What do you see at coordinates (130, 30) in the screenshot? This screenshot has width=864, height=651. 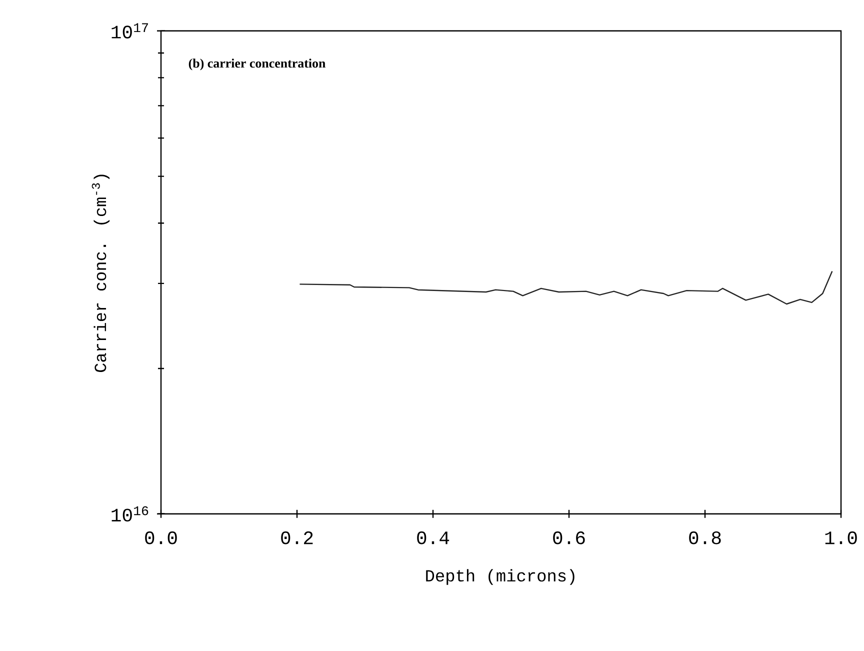 I see `y-tick-label: 10$^{17}$` at bounding box center [130, 30].